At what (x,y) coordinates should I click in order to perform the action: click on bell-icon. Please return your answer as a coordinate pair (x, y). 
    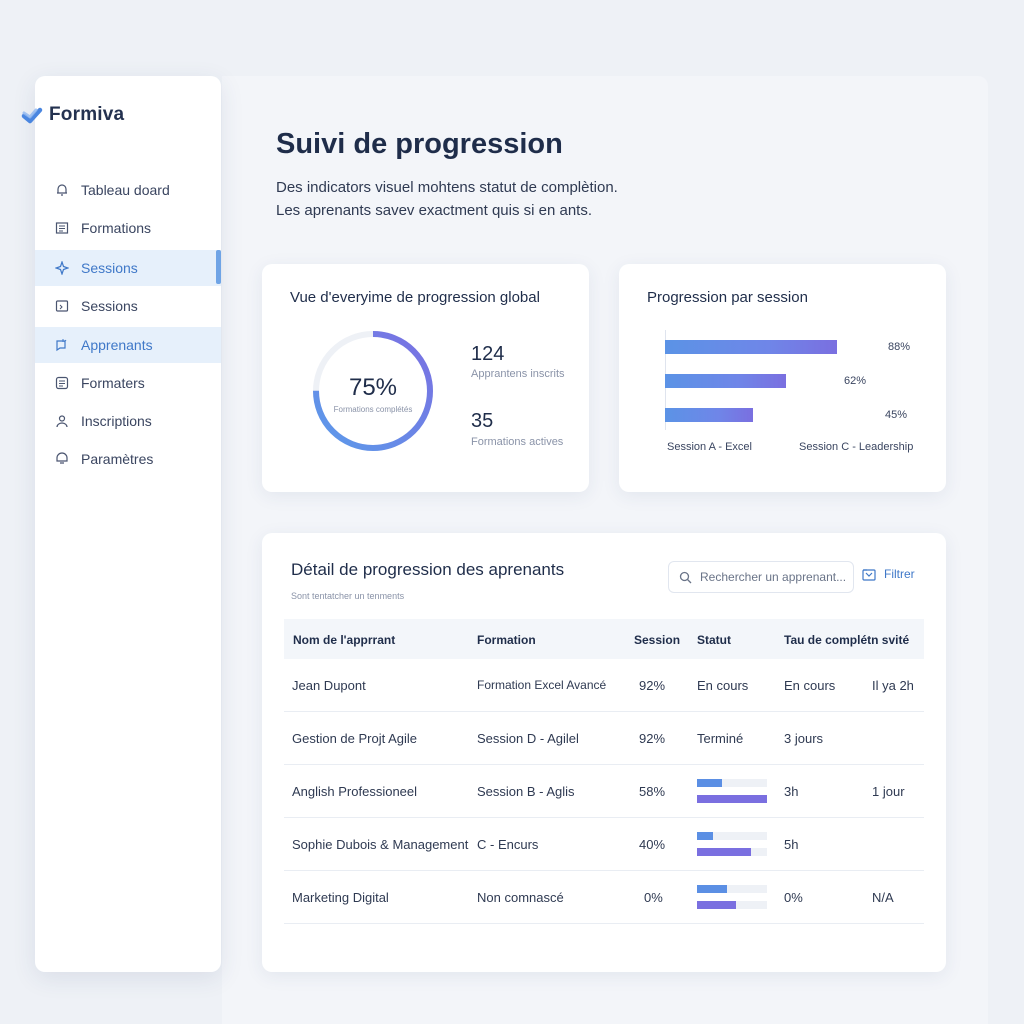
    Looking at the image, I should click on (62, 190).